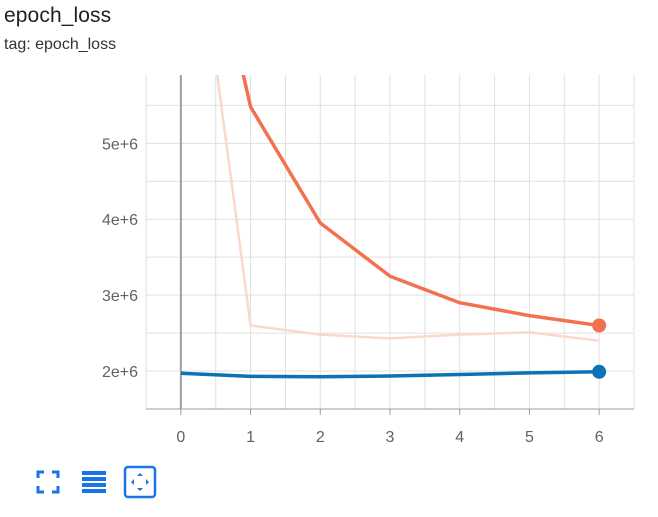 This screenshot has width=658, height=517. What do you see at coordinates (250, 437) in the screenshot?
I see `x-tick-label: 1` at bounding box center [250, 437].